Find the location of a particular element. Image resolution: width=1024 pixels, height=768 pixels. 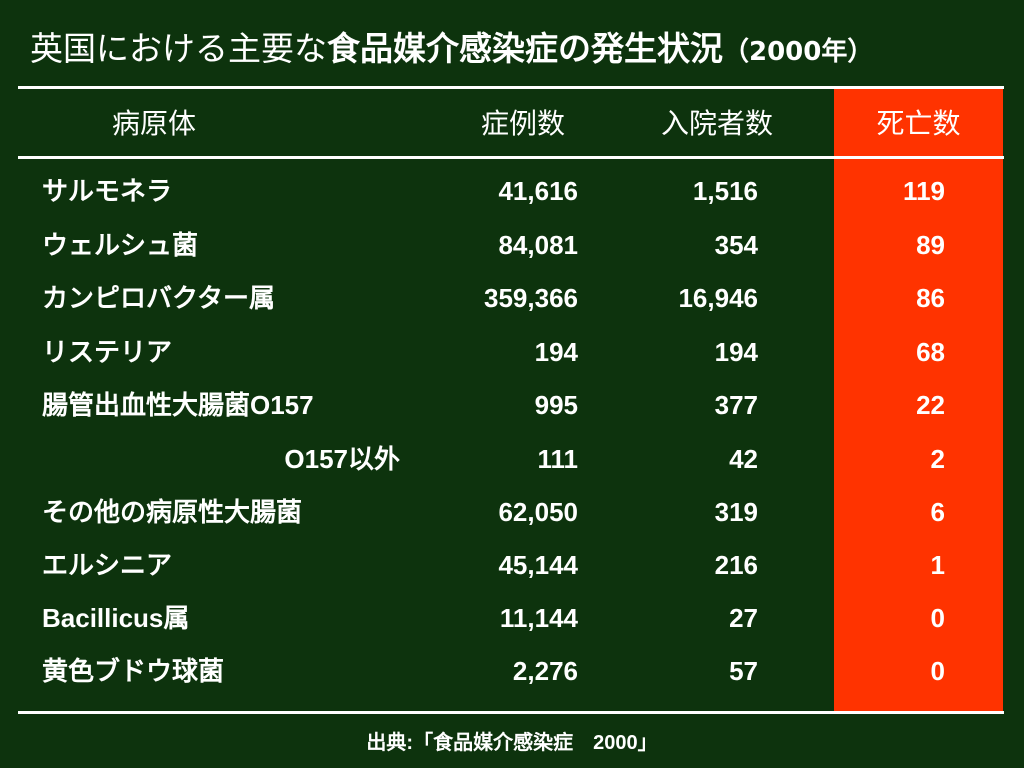

row-deaths: 86 is located at coordinates (930, 298).